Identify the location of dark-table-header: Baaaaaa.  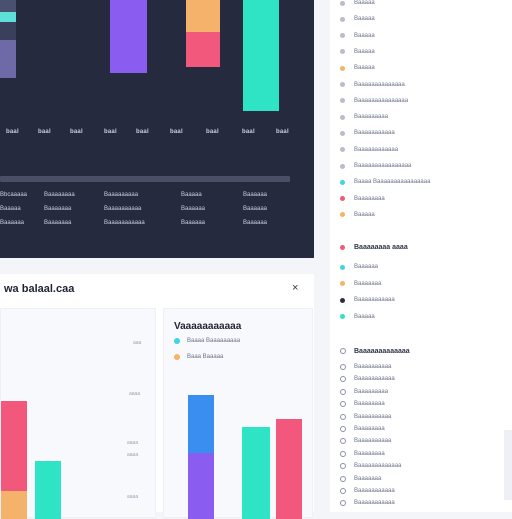
(255, 195).